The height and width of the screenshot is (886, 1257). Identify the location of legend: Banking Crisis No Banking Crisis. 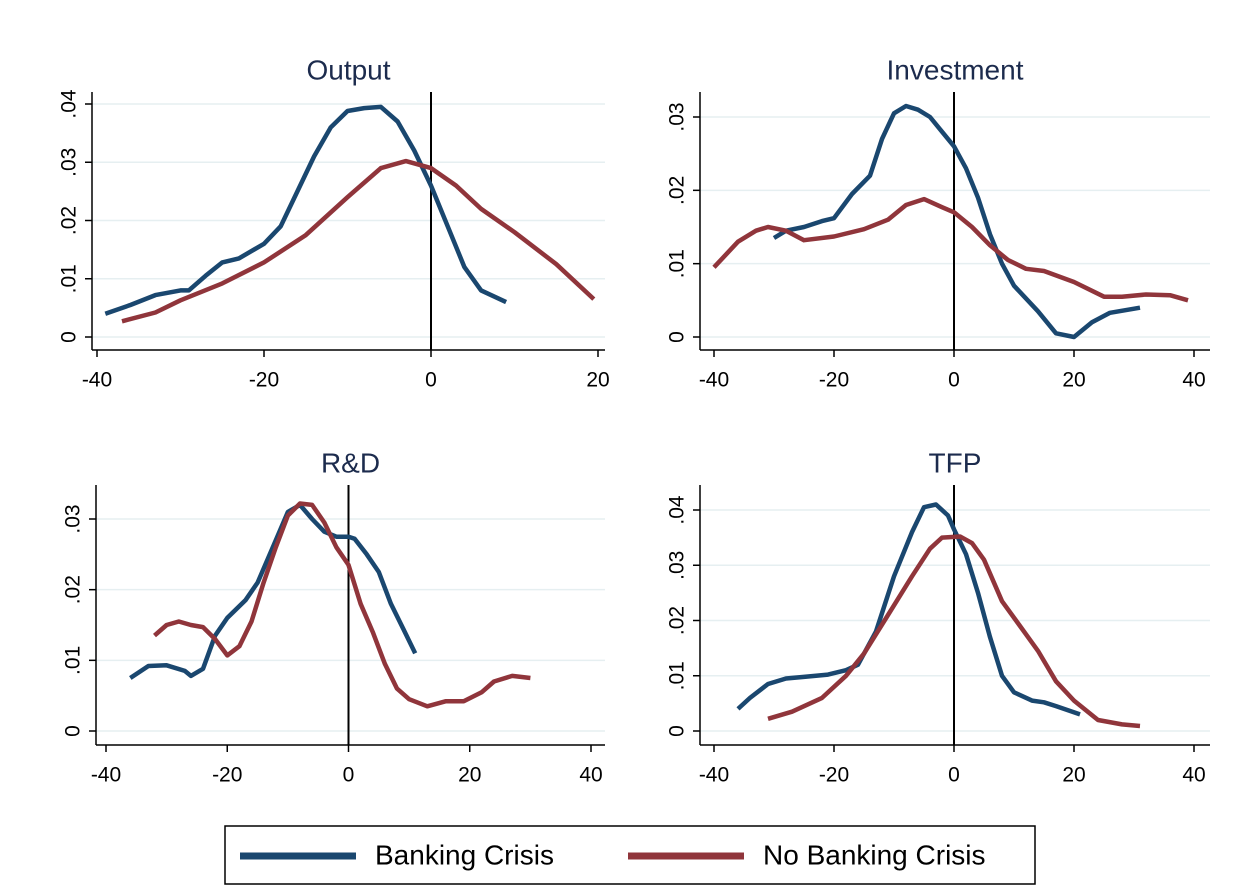
(630, 855).